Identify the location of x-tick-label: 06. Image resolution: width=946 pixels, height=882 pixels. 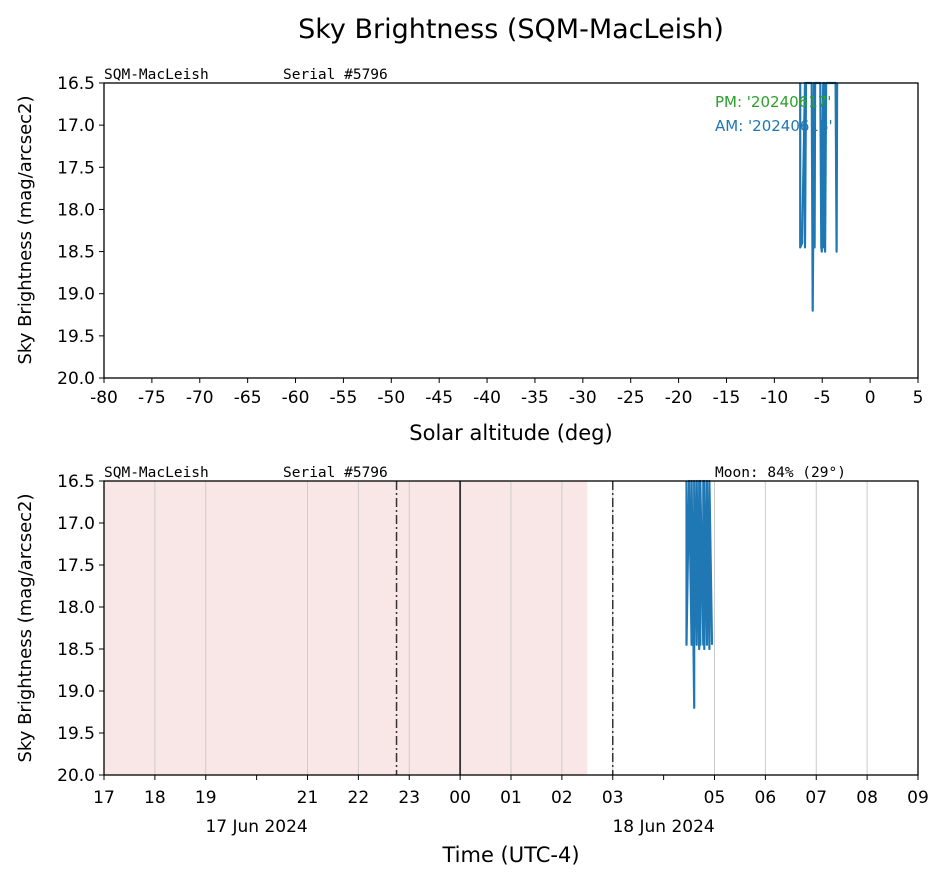
(766, 798).